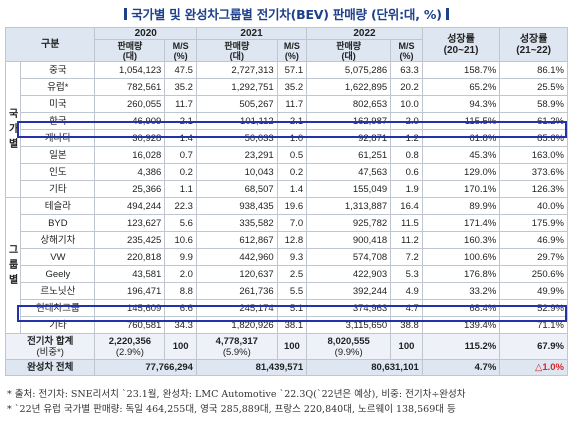 The image size is (573, 423). What do you see at coordinates (406, 325) in the screenshot?
I see `cell-m2022: 38.8` at bounding box center [406, 325].